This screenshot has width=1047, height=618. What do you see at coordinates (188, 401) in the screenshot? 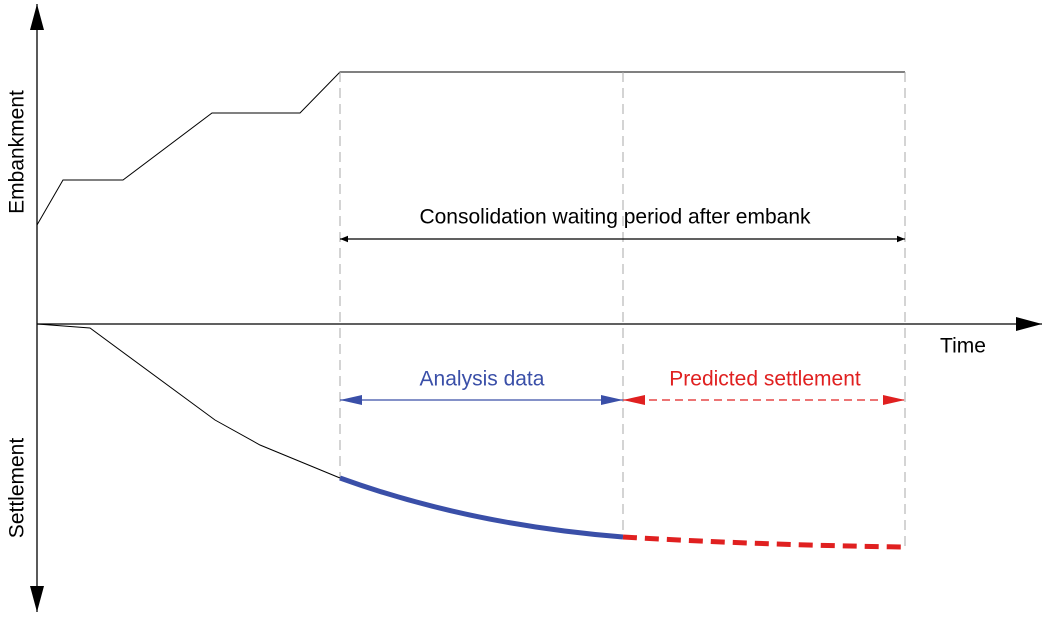
I see `settlement-line` at bounding box center [188, 401].